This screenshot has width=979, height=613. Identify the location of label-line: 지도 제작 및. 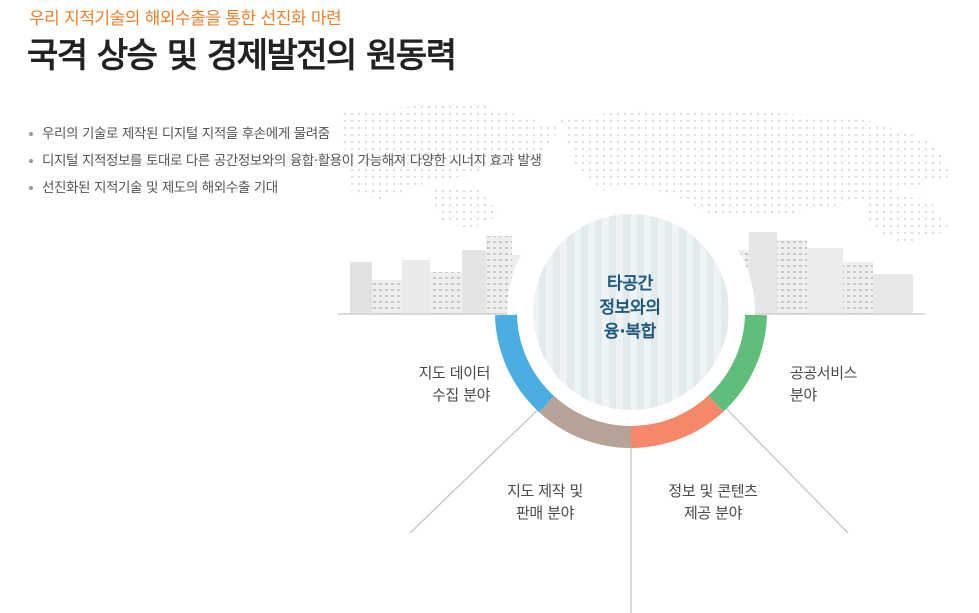
(545, 491).